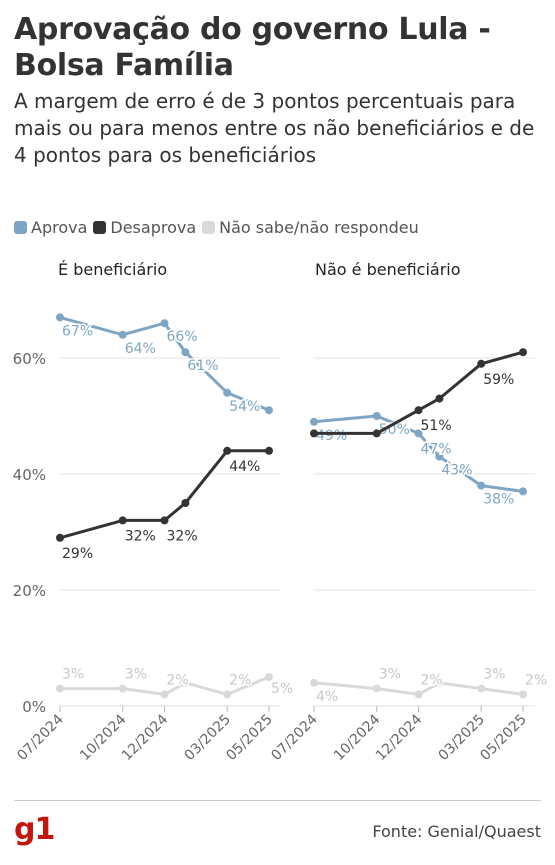 This screenshot has height=865, width=555. What do you see at coordinates (113, 269) in the screenshot?
I see `panel-title-beneficiario: É beneficiário` at bounding box center [113, 269].